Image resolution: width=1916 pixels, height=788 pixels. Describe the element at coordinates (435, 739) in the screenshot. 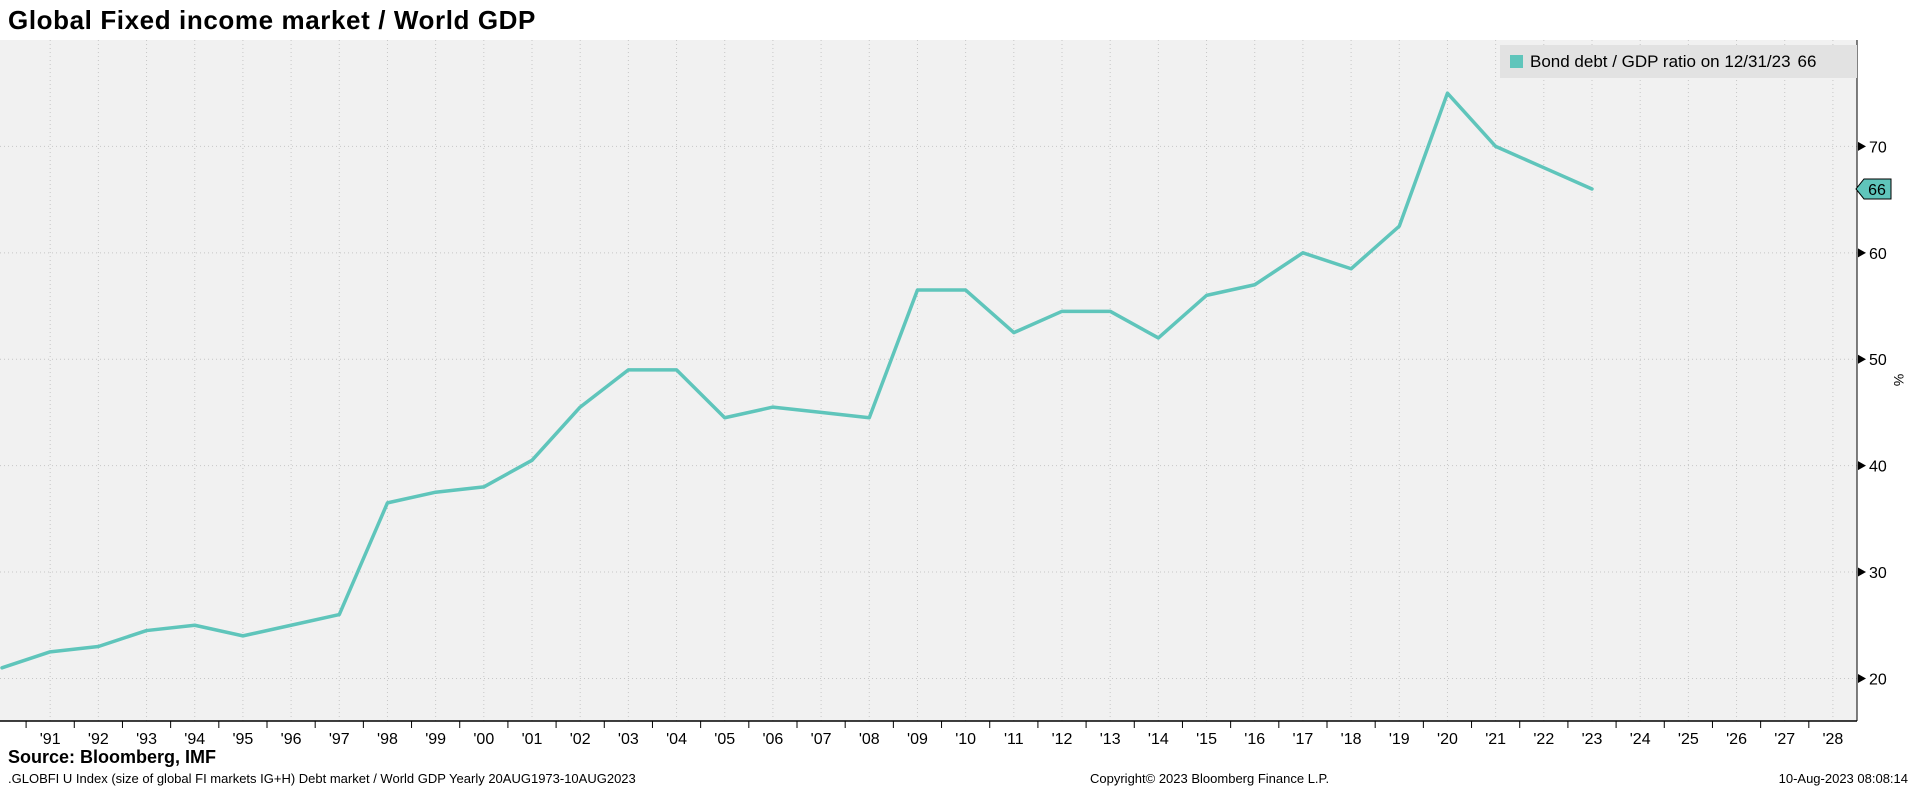

I see `svg-text: '99` at that location.